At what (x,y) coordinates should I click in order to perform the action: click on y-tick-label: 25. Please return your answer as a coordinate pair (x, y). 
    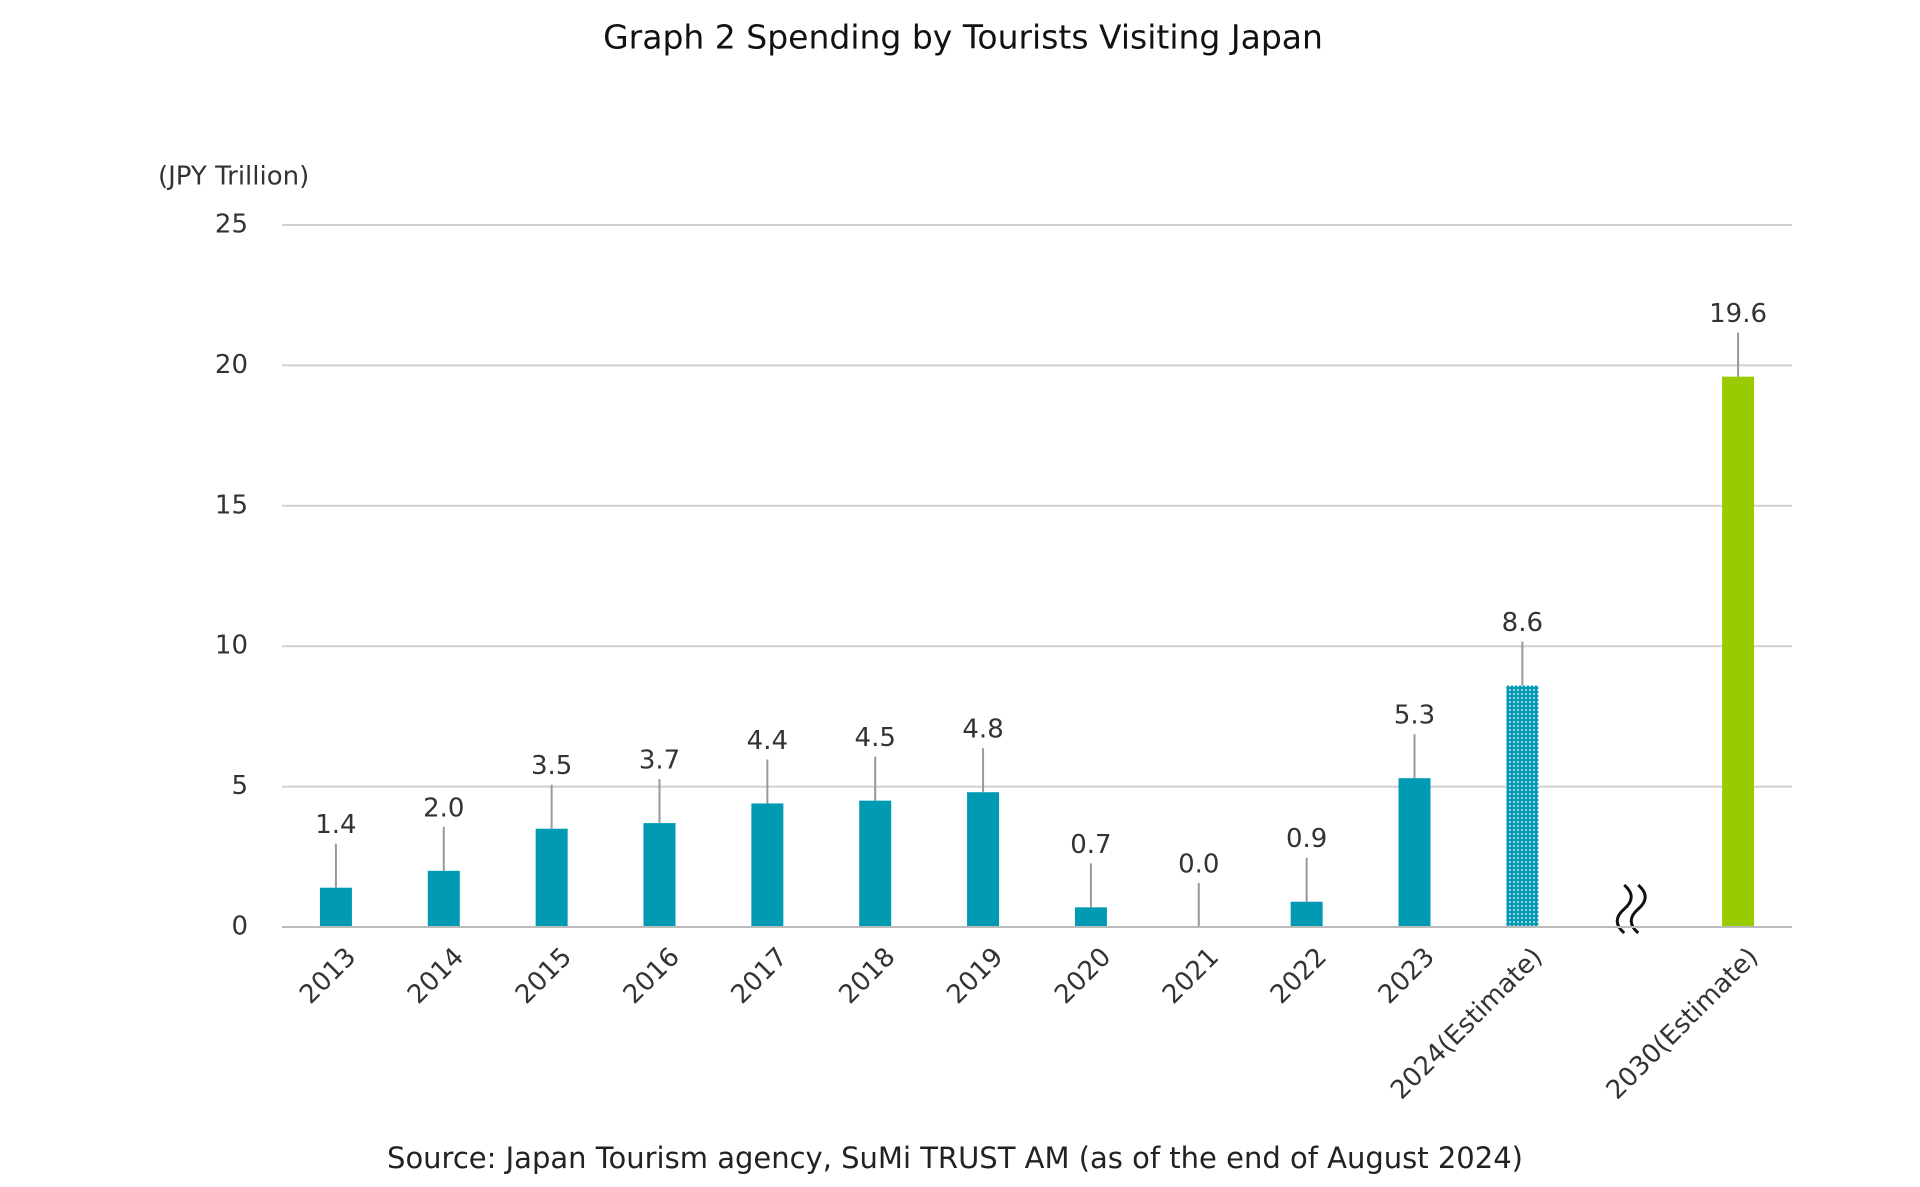
    Looking at the image, I should click on (231, 225).